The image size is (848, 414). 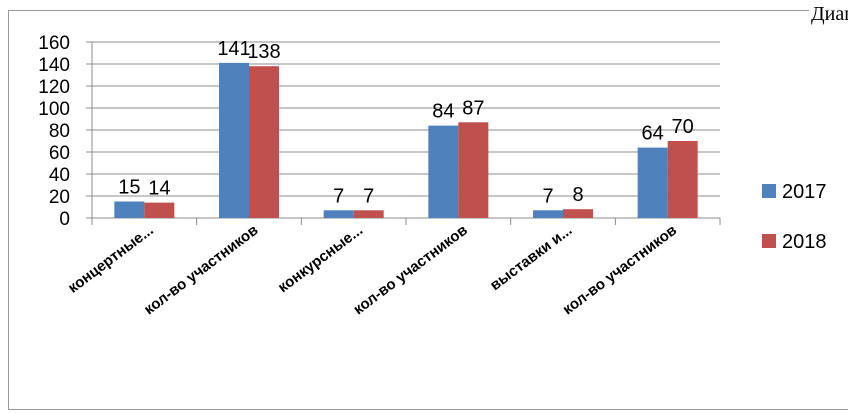 I want to click on page-title: Диаг, so click(x=828, y=14).